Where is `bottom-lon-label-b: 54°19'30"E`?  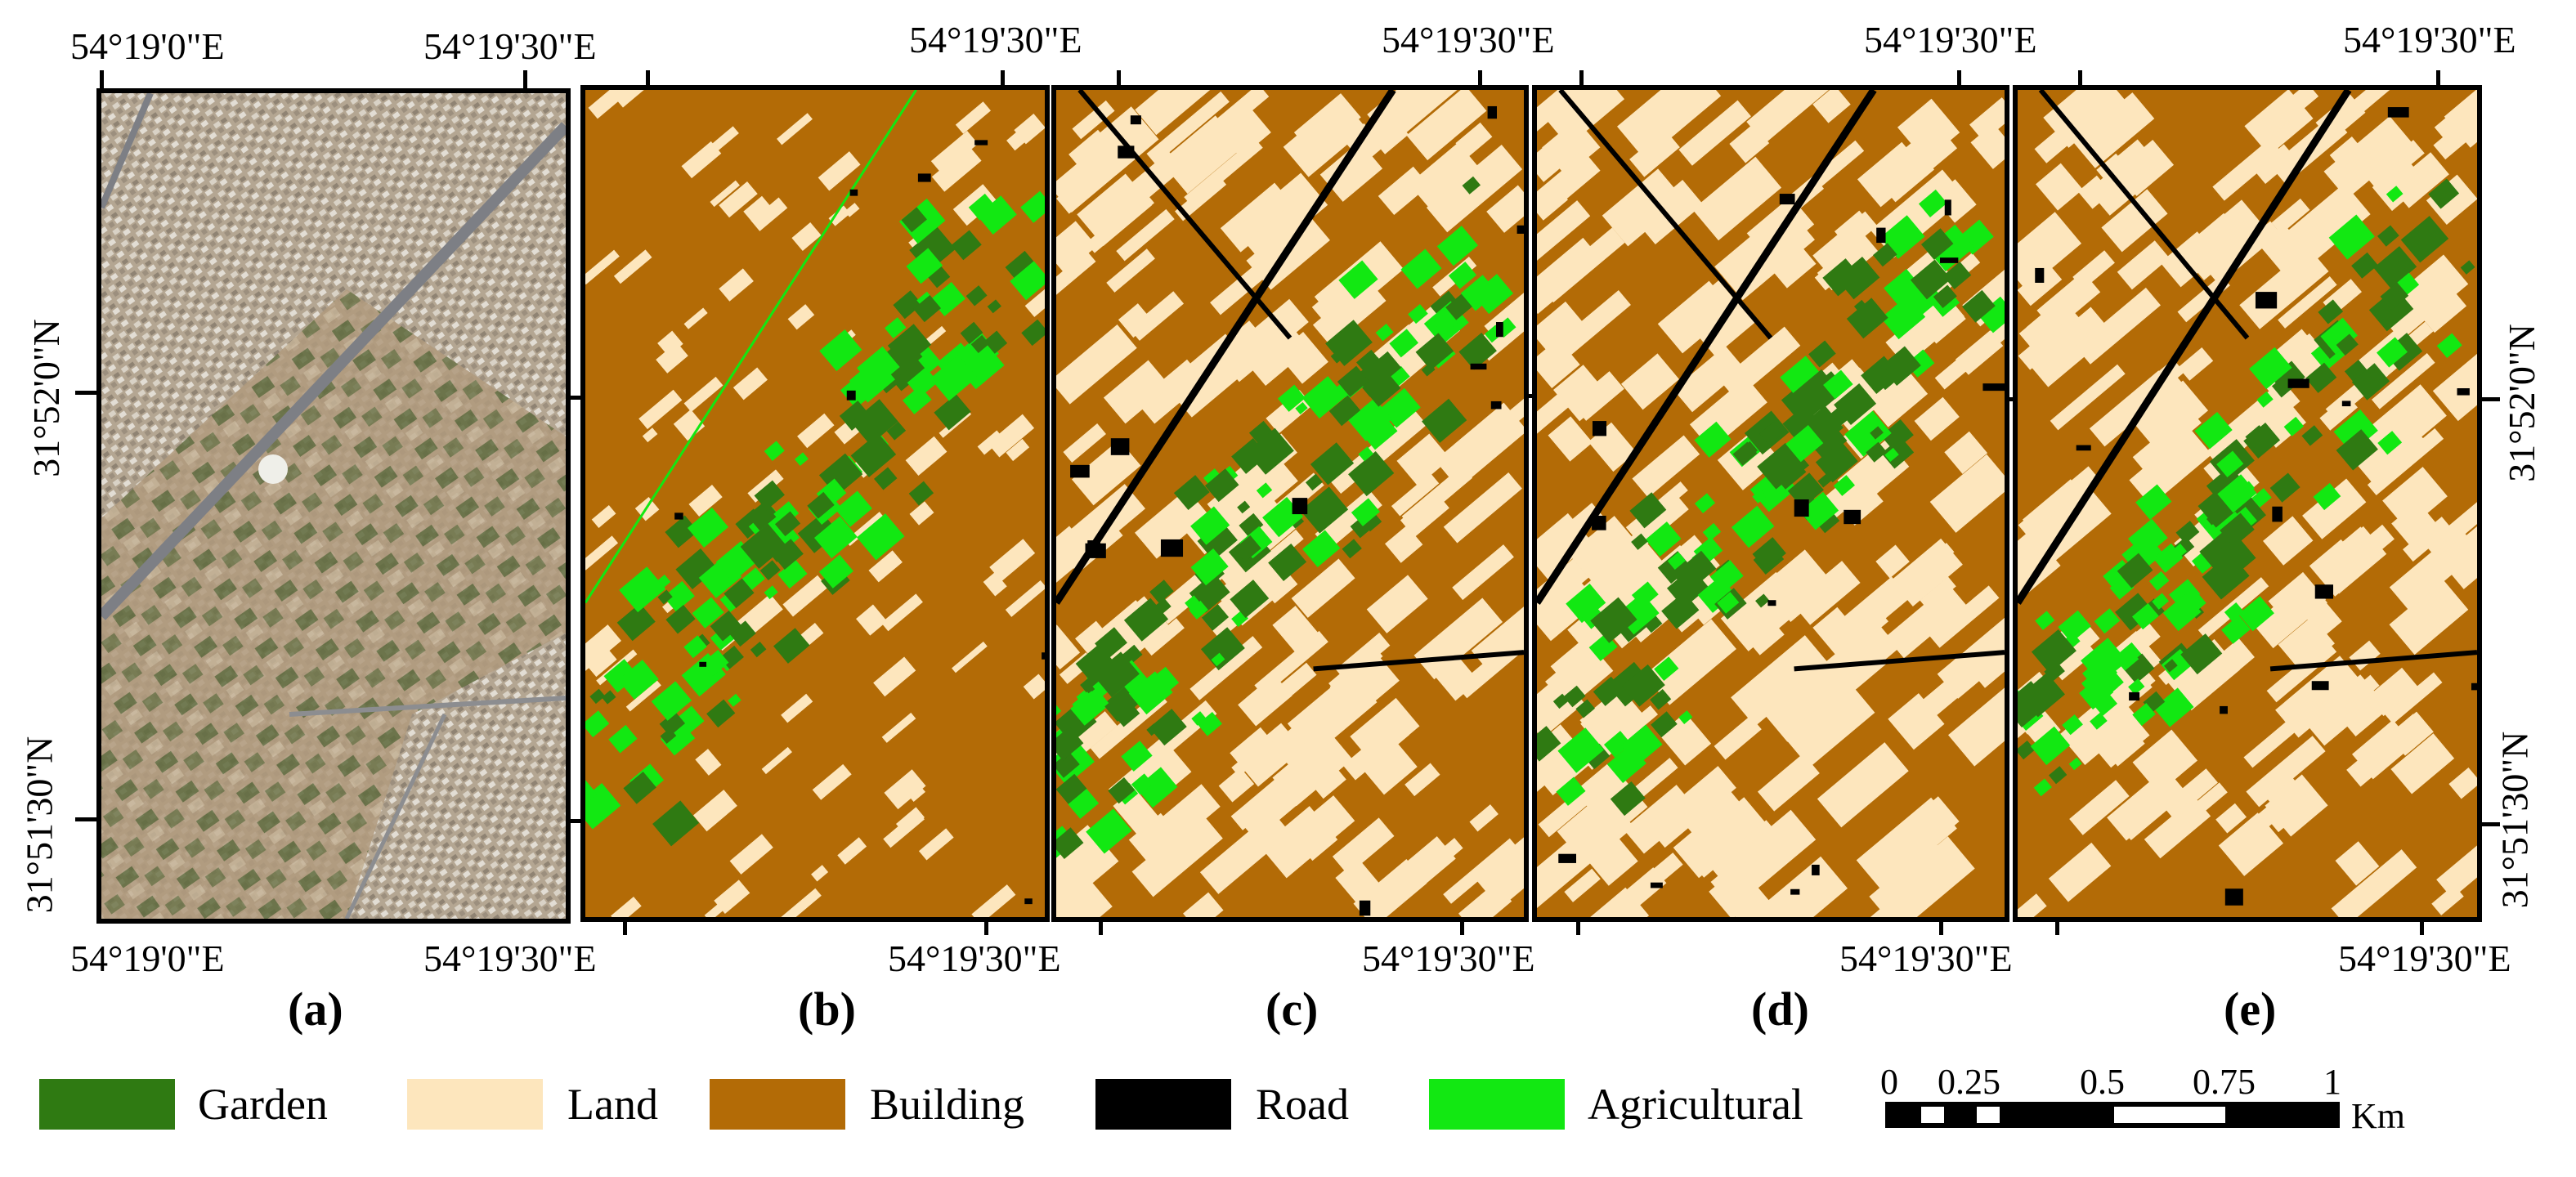
bottom-lon-label-b: 54°19'30"E is located at coordinates (975, 958).